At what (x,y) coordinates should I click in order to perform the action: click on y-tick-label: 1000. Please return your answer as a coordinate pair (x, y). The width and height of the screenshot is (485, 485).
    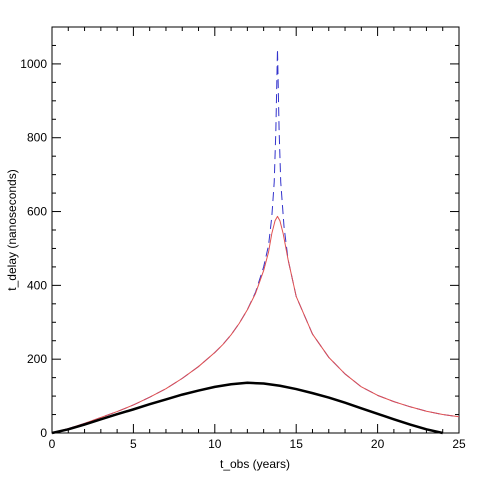
    Looking at the image, I should click on (33, 64).